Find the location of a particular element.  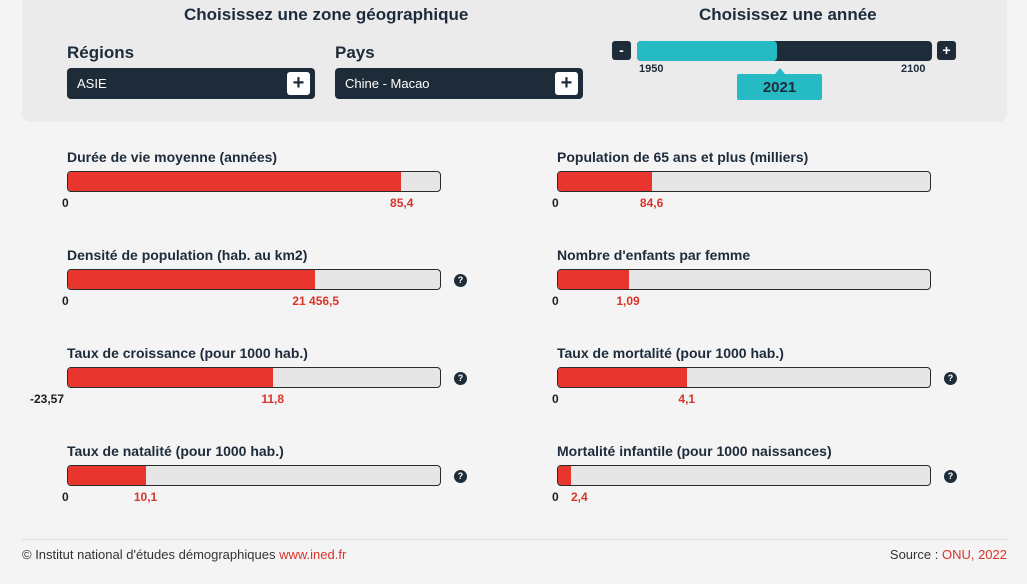

region-plus-button: + is located at coordinates (298, 83).